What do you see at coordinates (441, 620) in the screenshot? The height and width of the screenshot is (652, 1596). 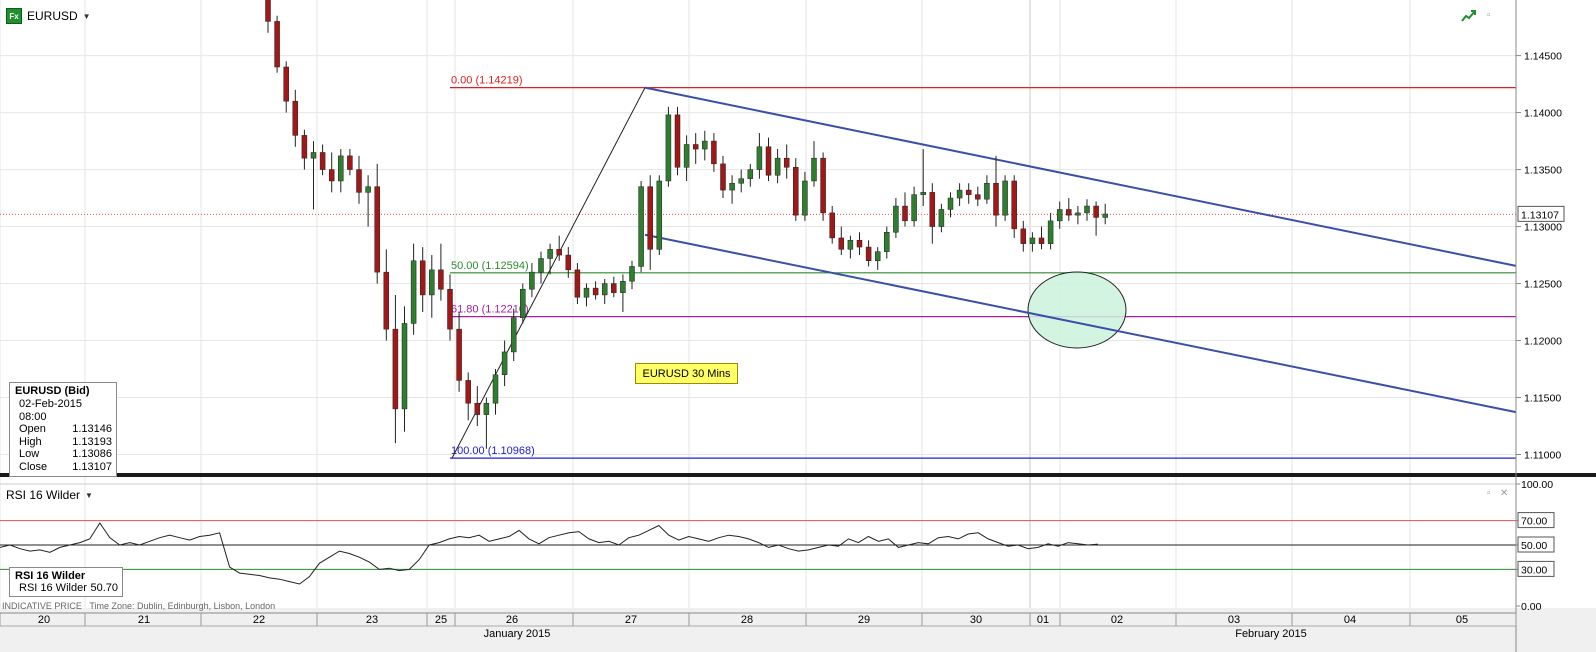 I see `date-label: 25` at bounding box center [441, 620].